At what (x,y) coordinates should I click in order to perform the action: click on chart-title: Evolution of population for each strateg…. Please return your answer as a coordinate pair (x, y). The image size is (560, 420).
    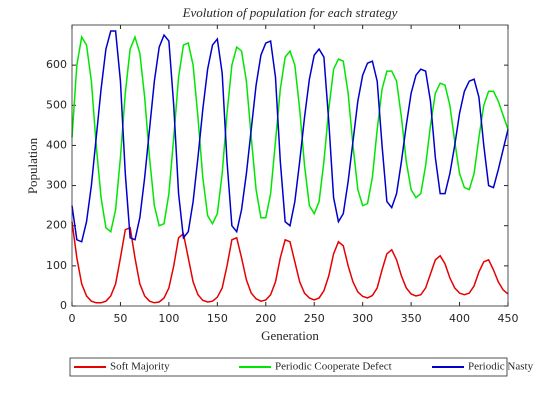
    Looking at the image, I should click on (290, 12).